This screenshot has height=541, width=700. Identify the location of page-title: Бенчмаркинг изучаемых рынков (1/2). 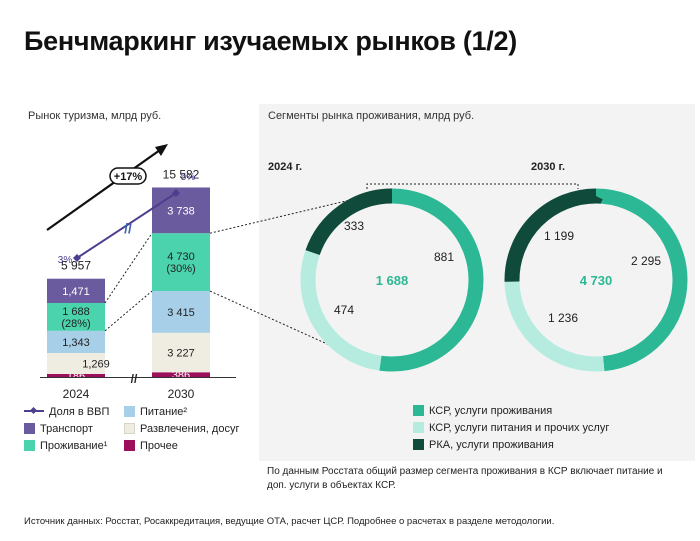
(270, 41).